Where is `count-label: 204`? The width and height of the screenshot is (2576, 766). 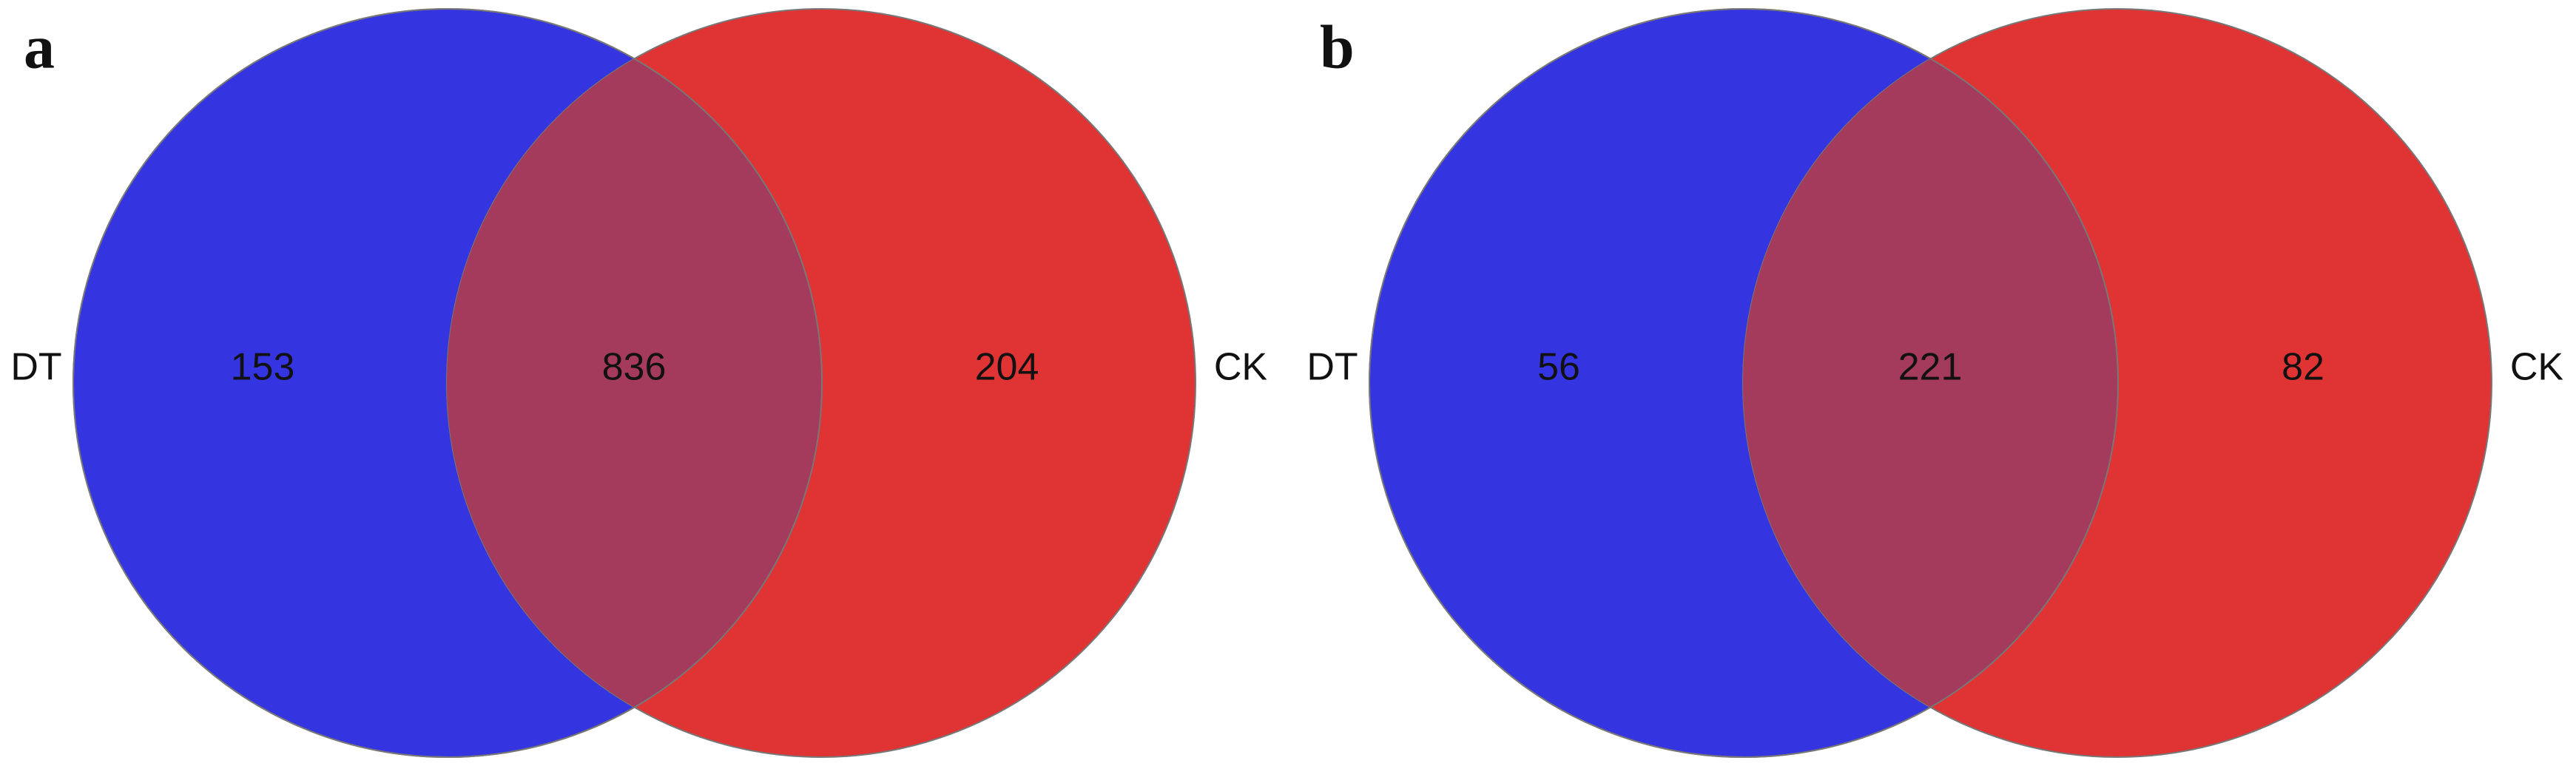
count-label: 204 is located at coordinates (1007, 367).